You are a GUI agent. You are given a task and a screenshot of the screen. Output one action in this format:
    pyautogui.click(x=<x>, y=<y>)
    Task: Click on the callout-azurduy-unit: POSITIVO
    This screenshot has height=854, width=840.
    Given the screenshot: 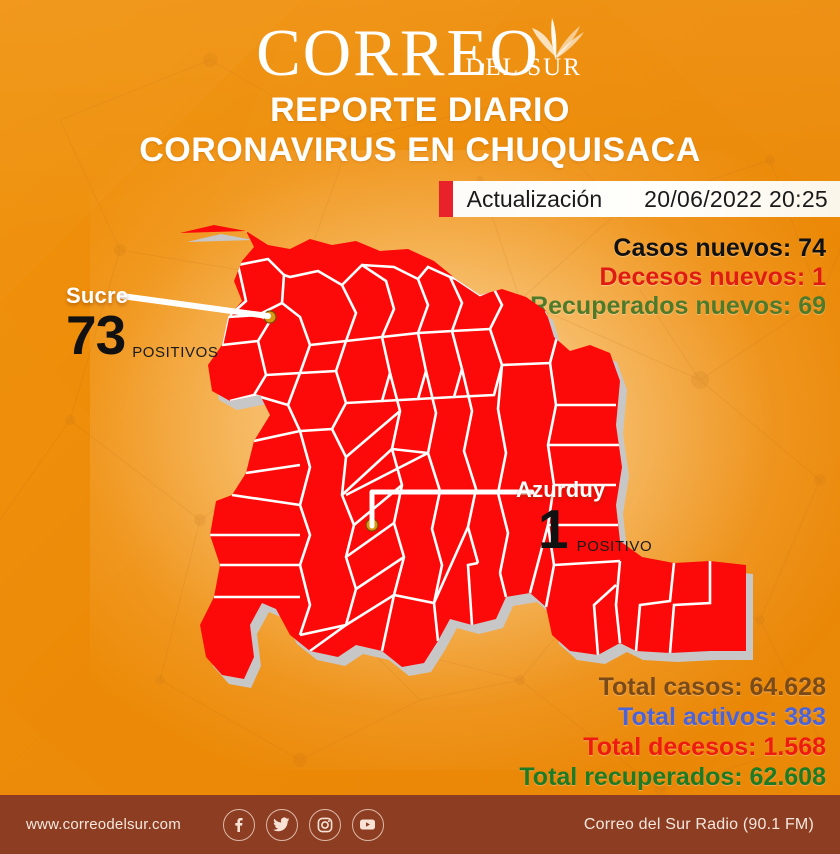 What is the action you would take?
    pyautogui.click(x=614, y=546)
    